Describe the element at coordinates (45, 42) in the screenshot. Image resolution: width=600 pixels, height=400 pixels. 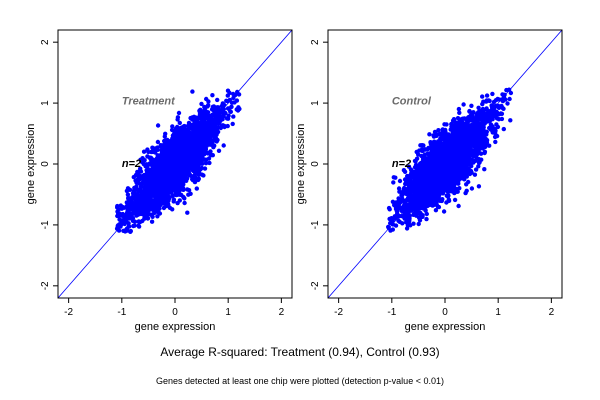
I see `y-tick-label: 2` at that location.